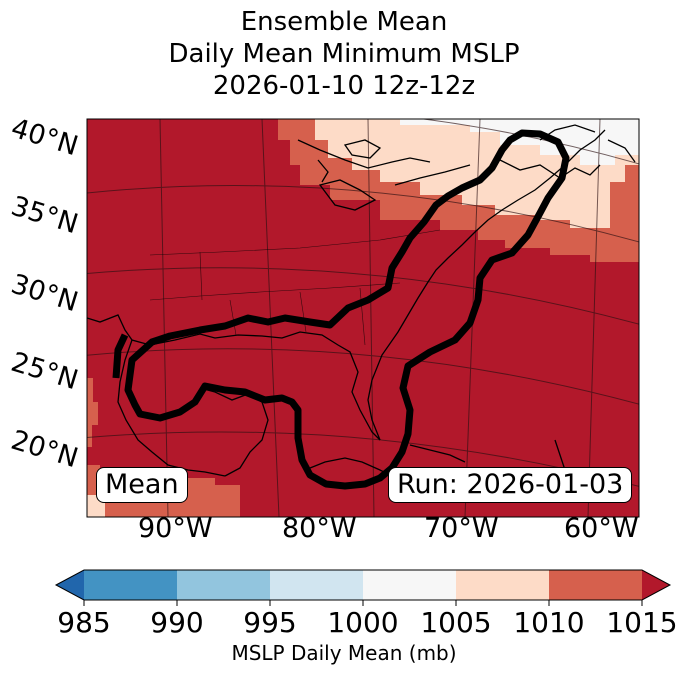 The image size is (688, 674). What do you see at coordinates (510, 485) in the screenshot?
I see `run-date-box: Run: 2026-01-03` at bounding box center [510, 485].